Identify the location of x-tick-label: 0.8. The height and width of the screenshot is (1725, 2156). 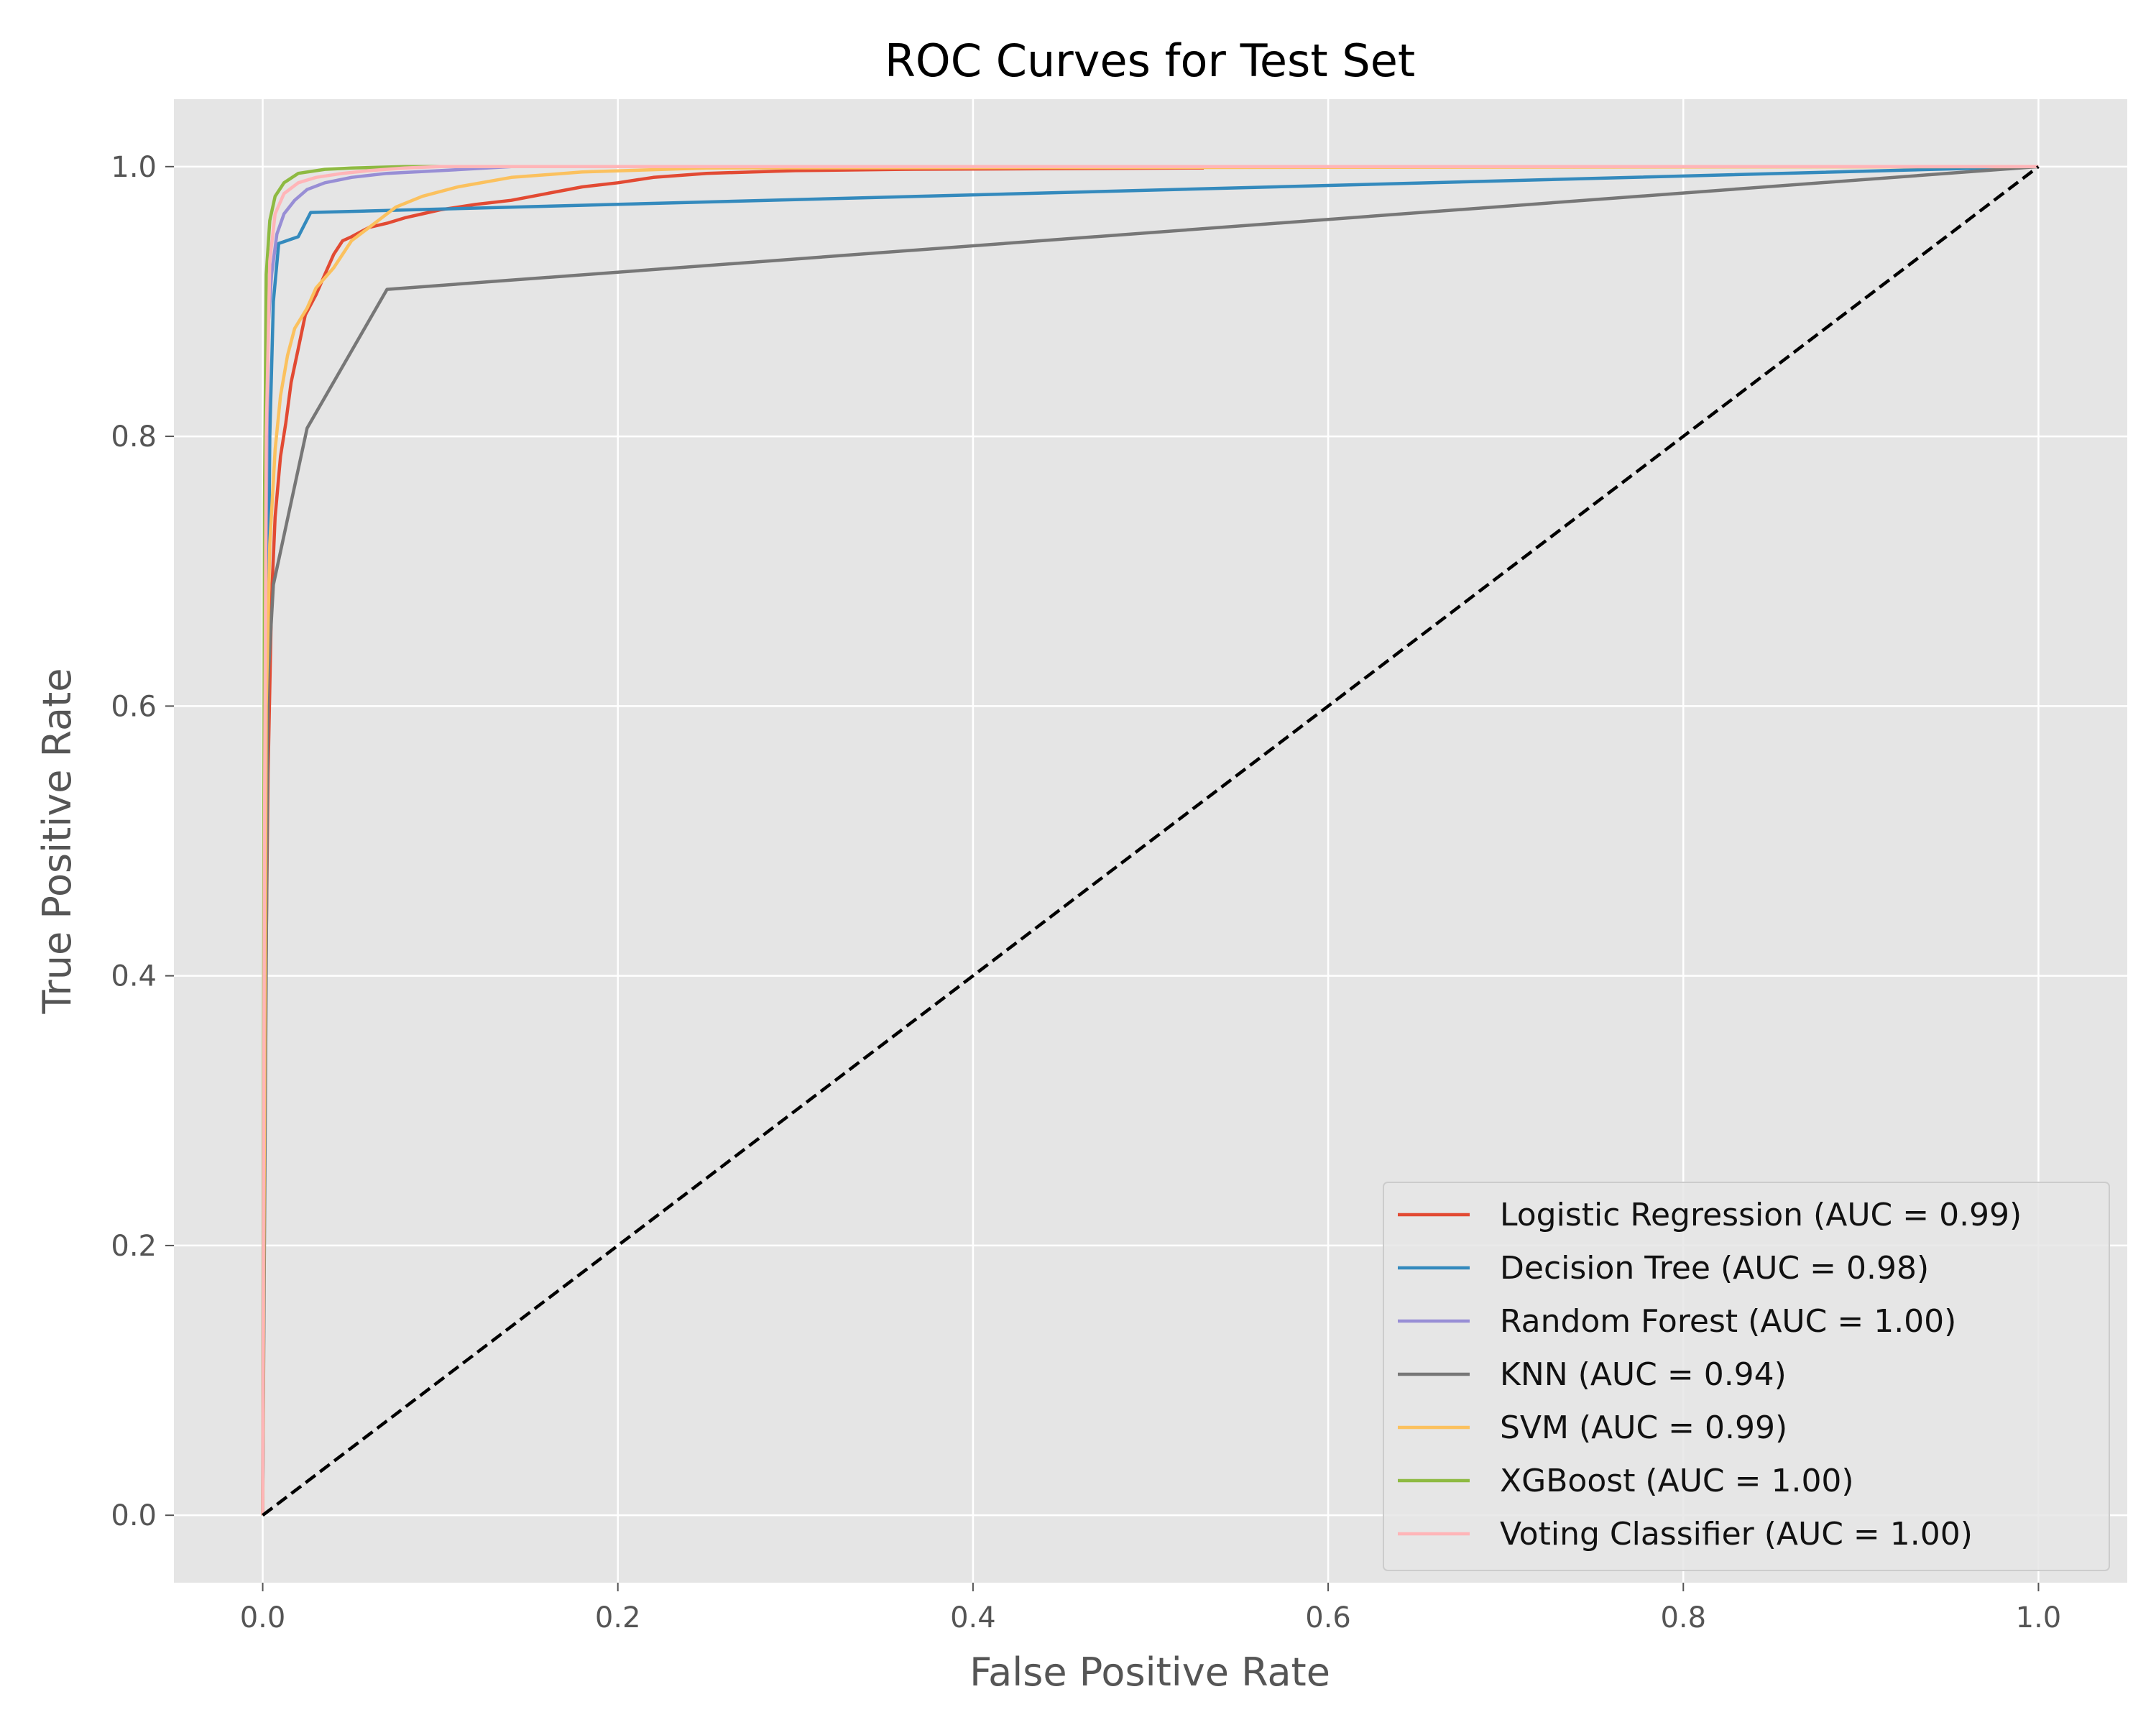
(1683, 1617).